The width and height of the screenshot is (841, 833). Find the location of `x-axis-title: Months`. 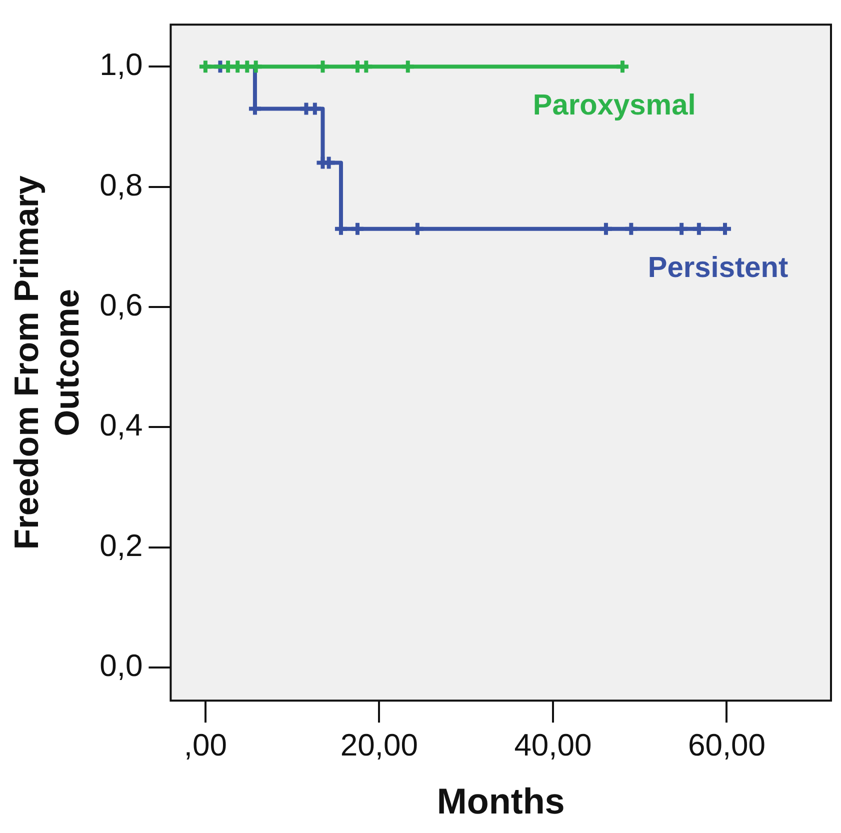

x-axis-title: Months is located at coordinates (500, 801).